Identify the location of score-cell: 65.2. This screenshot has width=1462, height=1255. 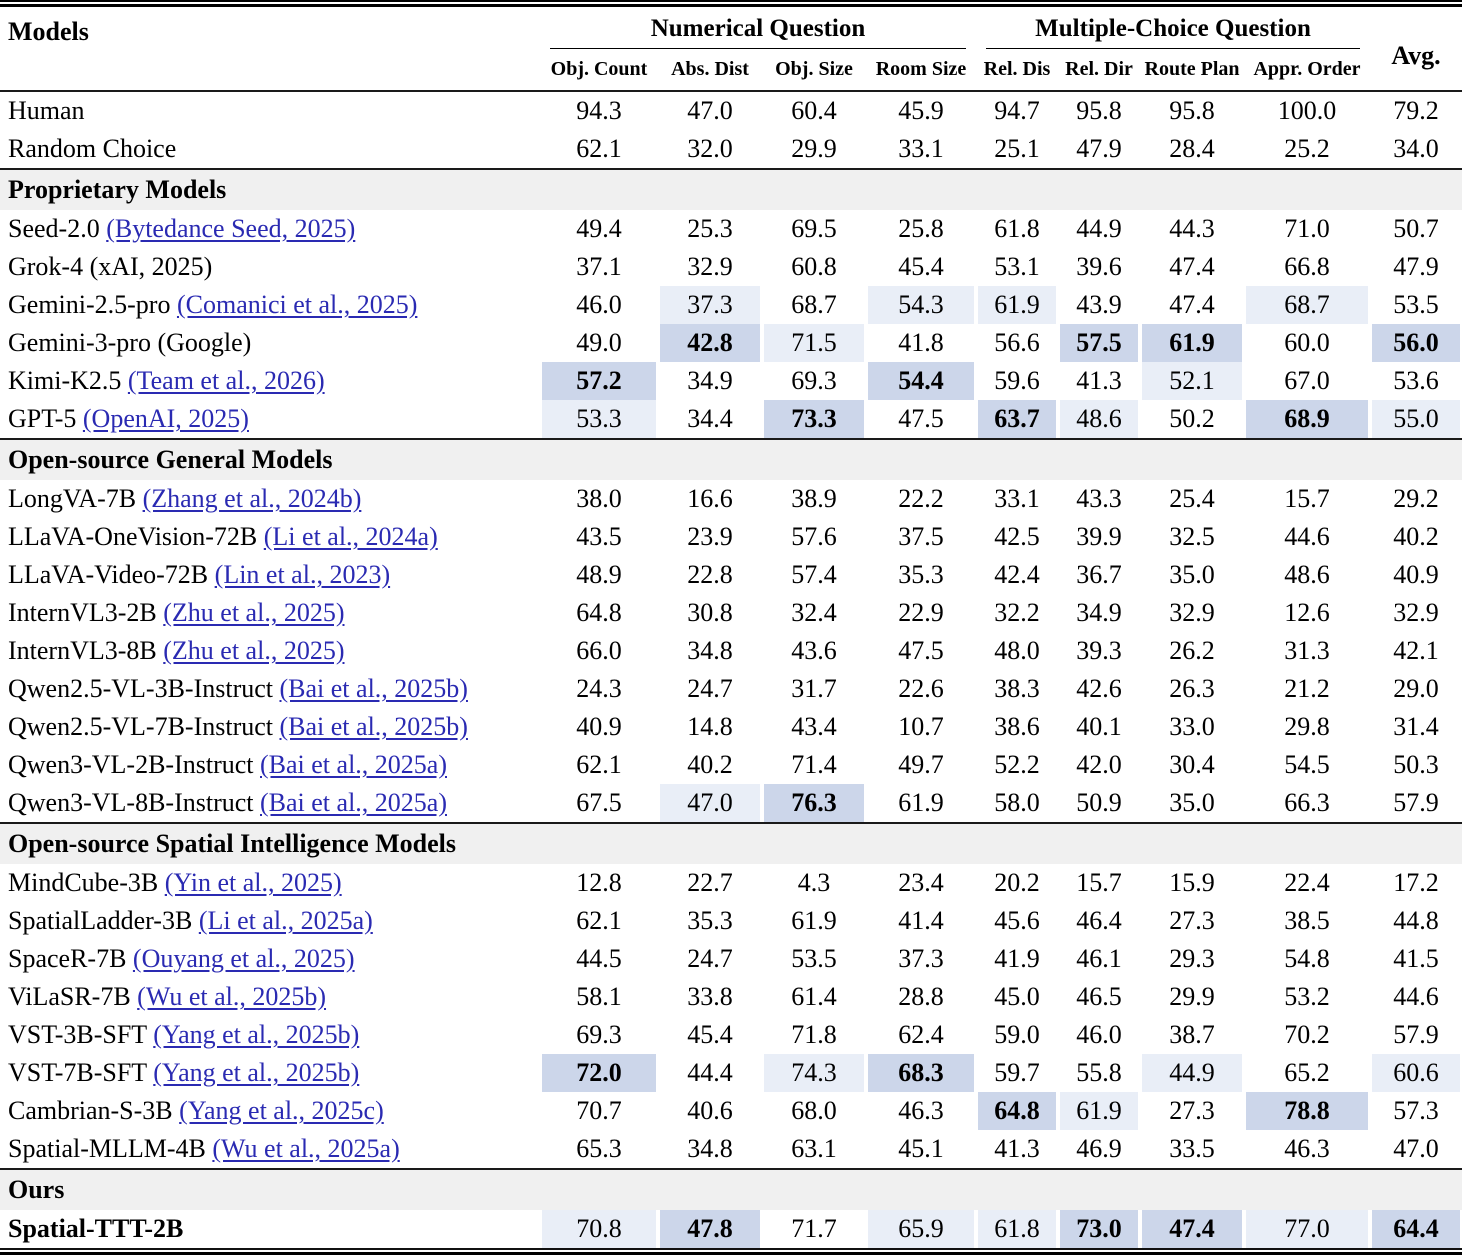
(1307, 1072).